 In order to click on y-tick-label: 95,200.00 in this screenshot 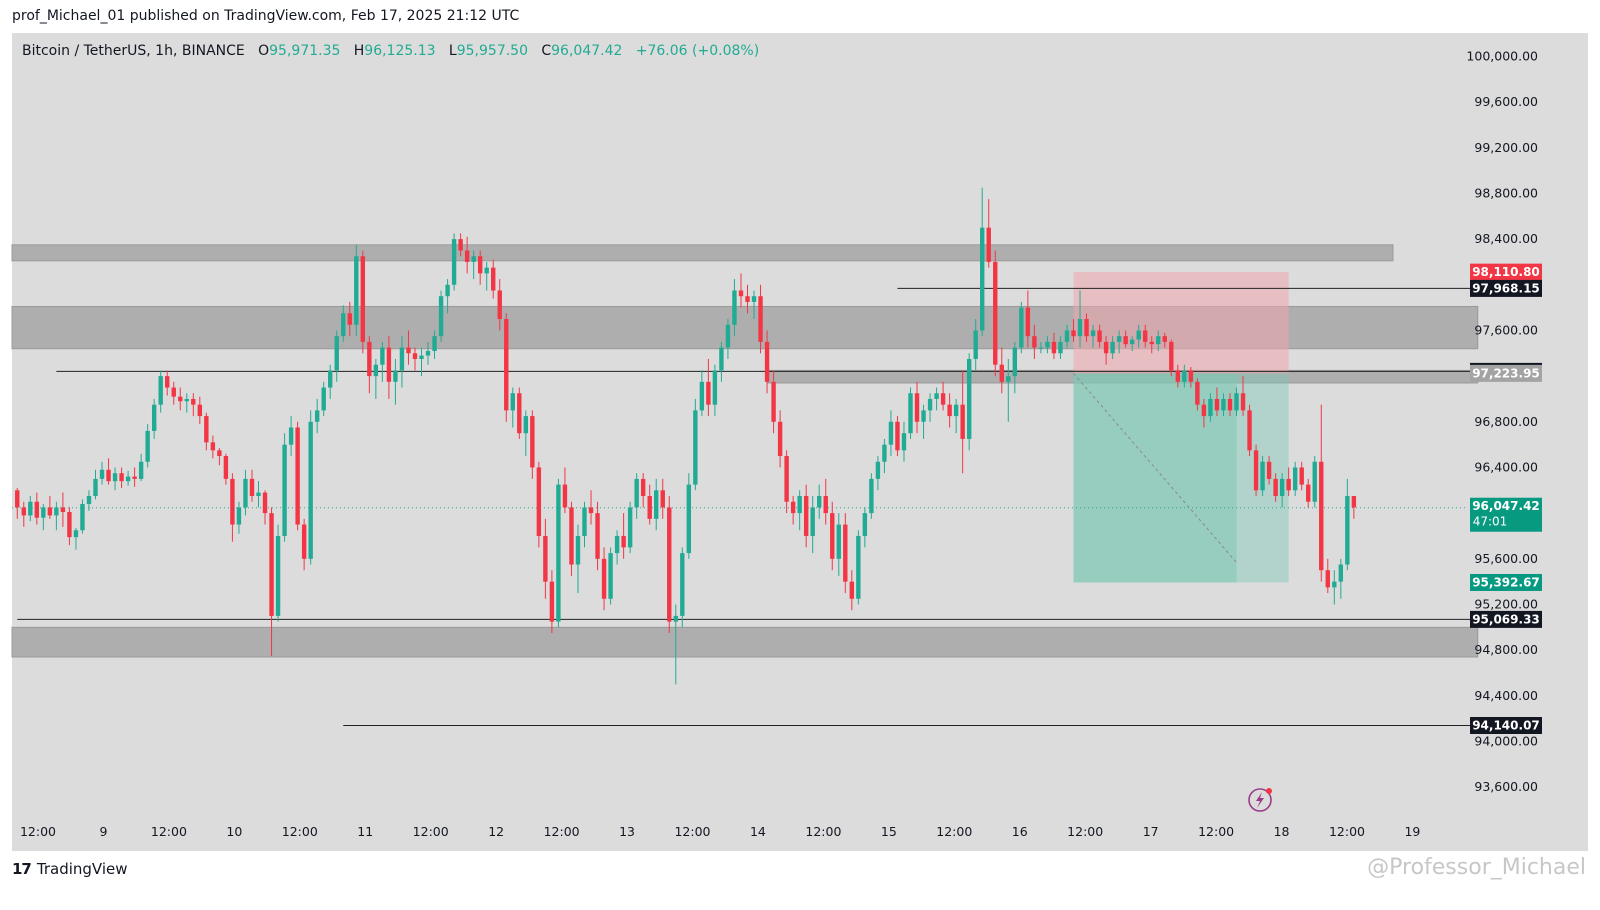, I will do `click(1506, 603)`.